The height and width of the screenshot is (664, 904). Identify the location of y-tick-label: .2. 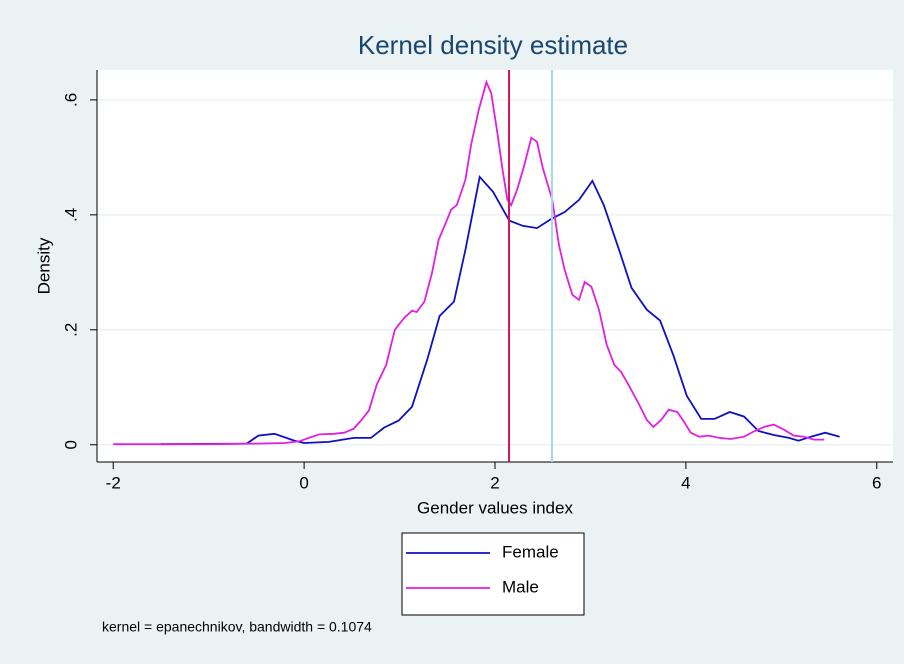
(70, 330).